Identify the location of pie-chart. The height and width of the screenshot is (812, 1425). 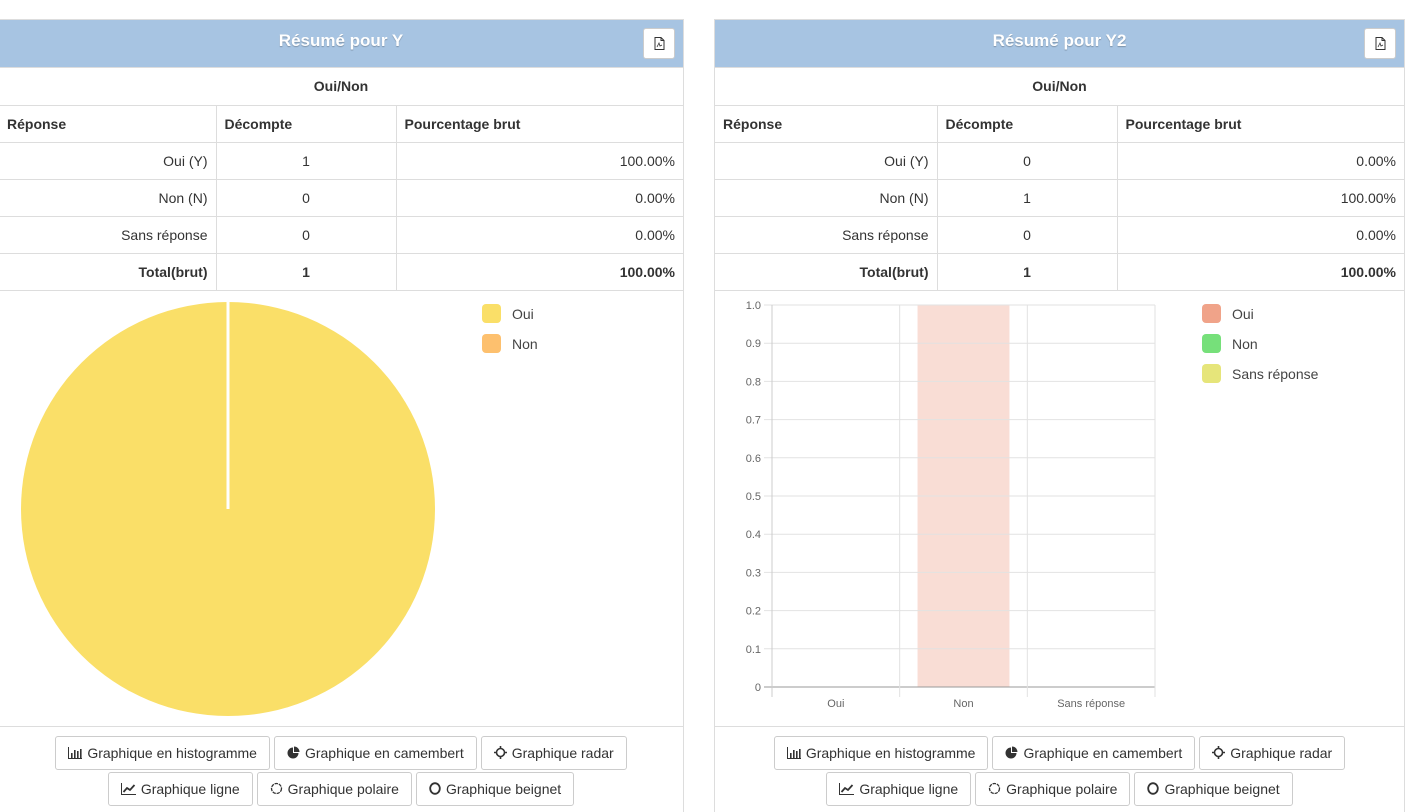
(228, 508).